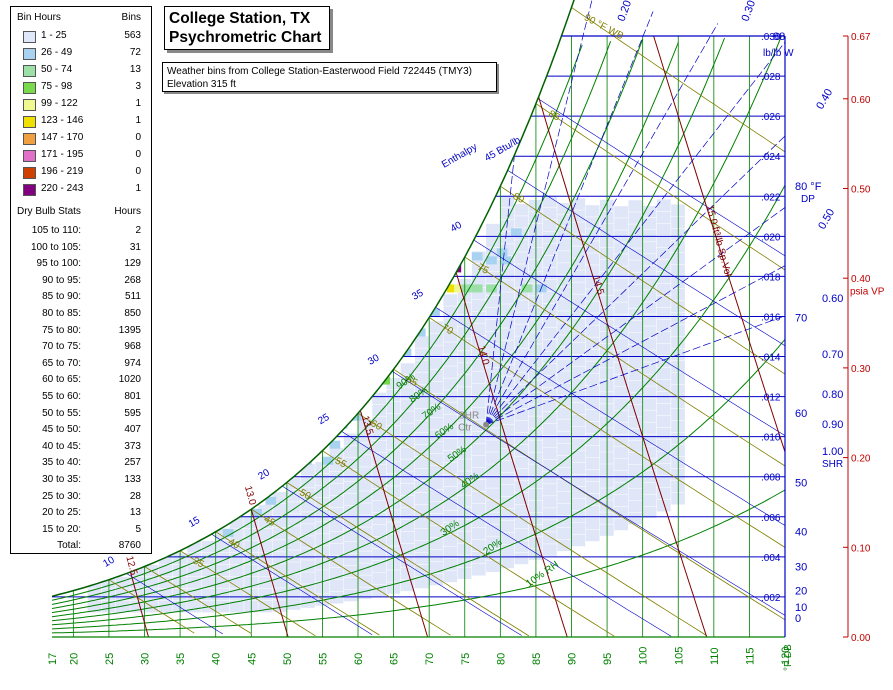 The image size is (893, 690). I want to click on specific-volume-line, so click(719, 336).